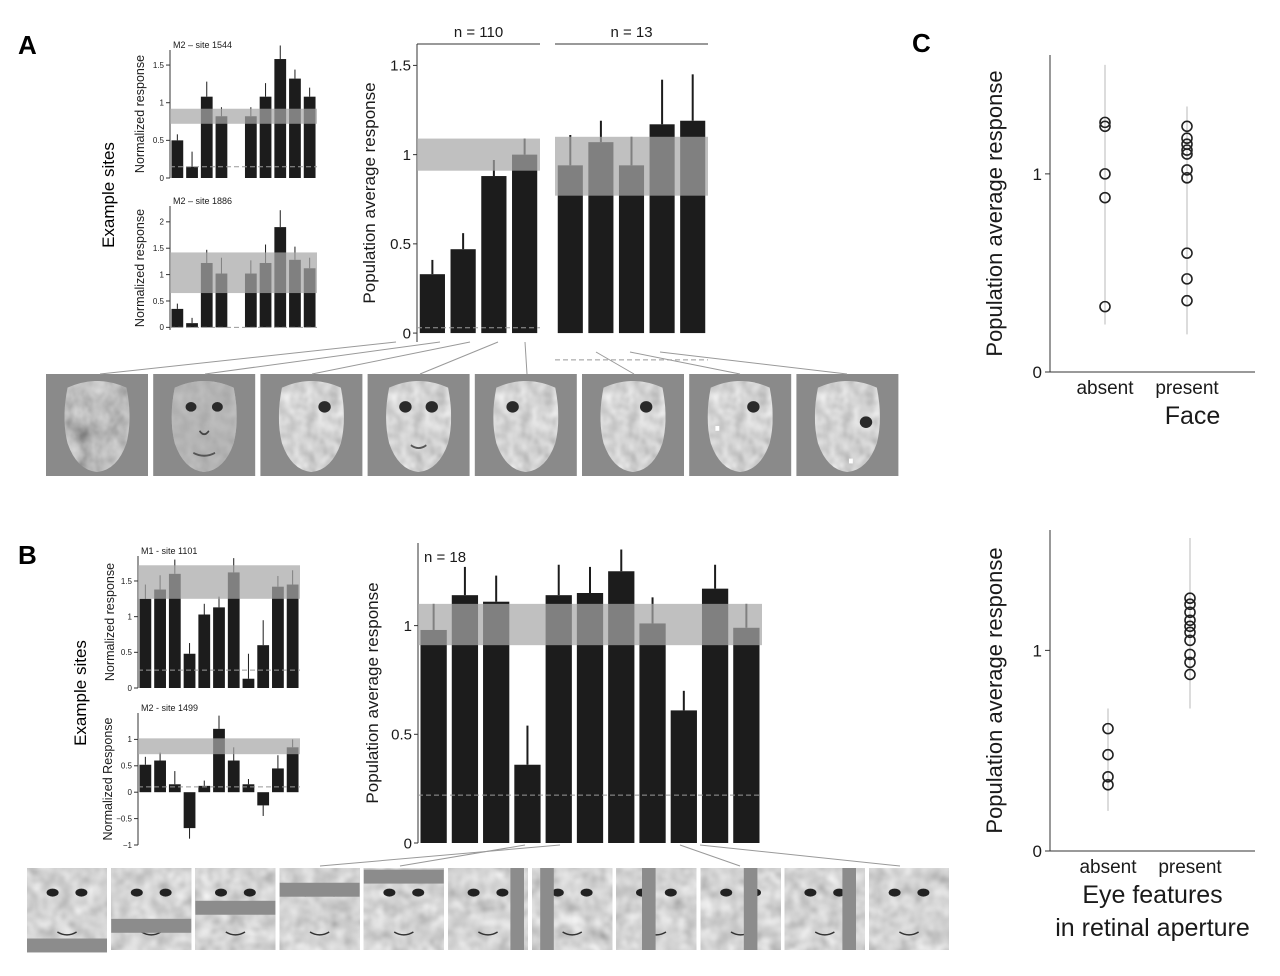  Describe the element at coordinates (1187, 388) in the screenshot. I see `x-tick-label: present` at that location.